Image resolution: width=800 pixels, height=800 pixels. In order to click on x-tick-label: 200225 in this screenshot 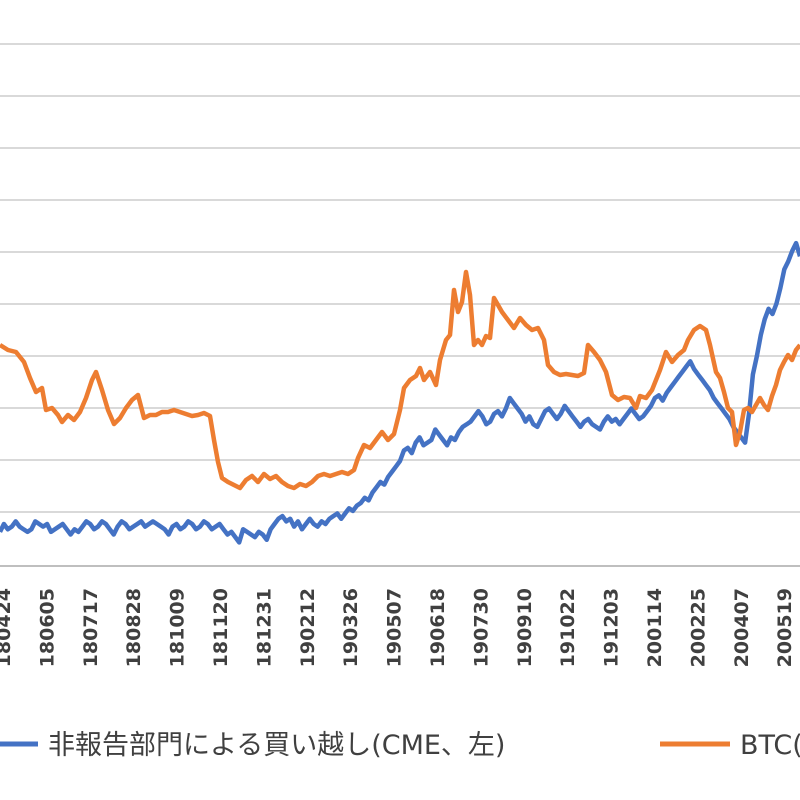, I will do `click(698, 627)`.